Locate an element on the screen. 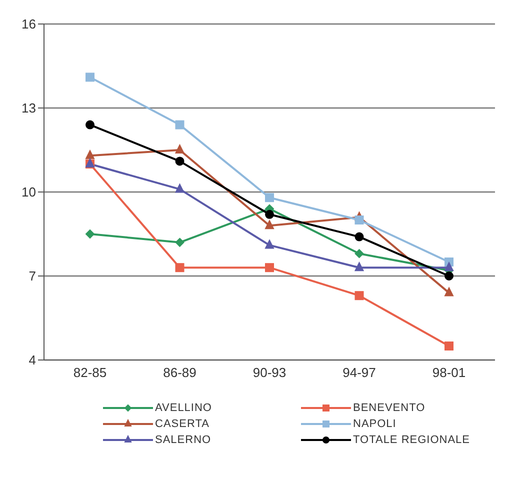  legend-label: TOTALE REGIONALE is located at coordinates (411, 440).